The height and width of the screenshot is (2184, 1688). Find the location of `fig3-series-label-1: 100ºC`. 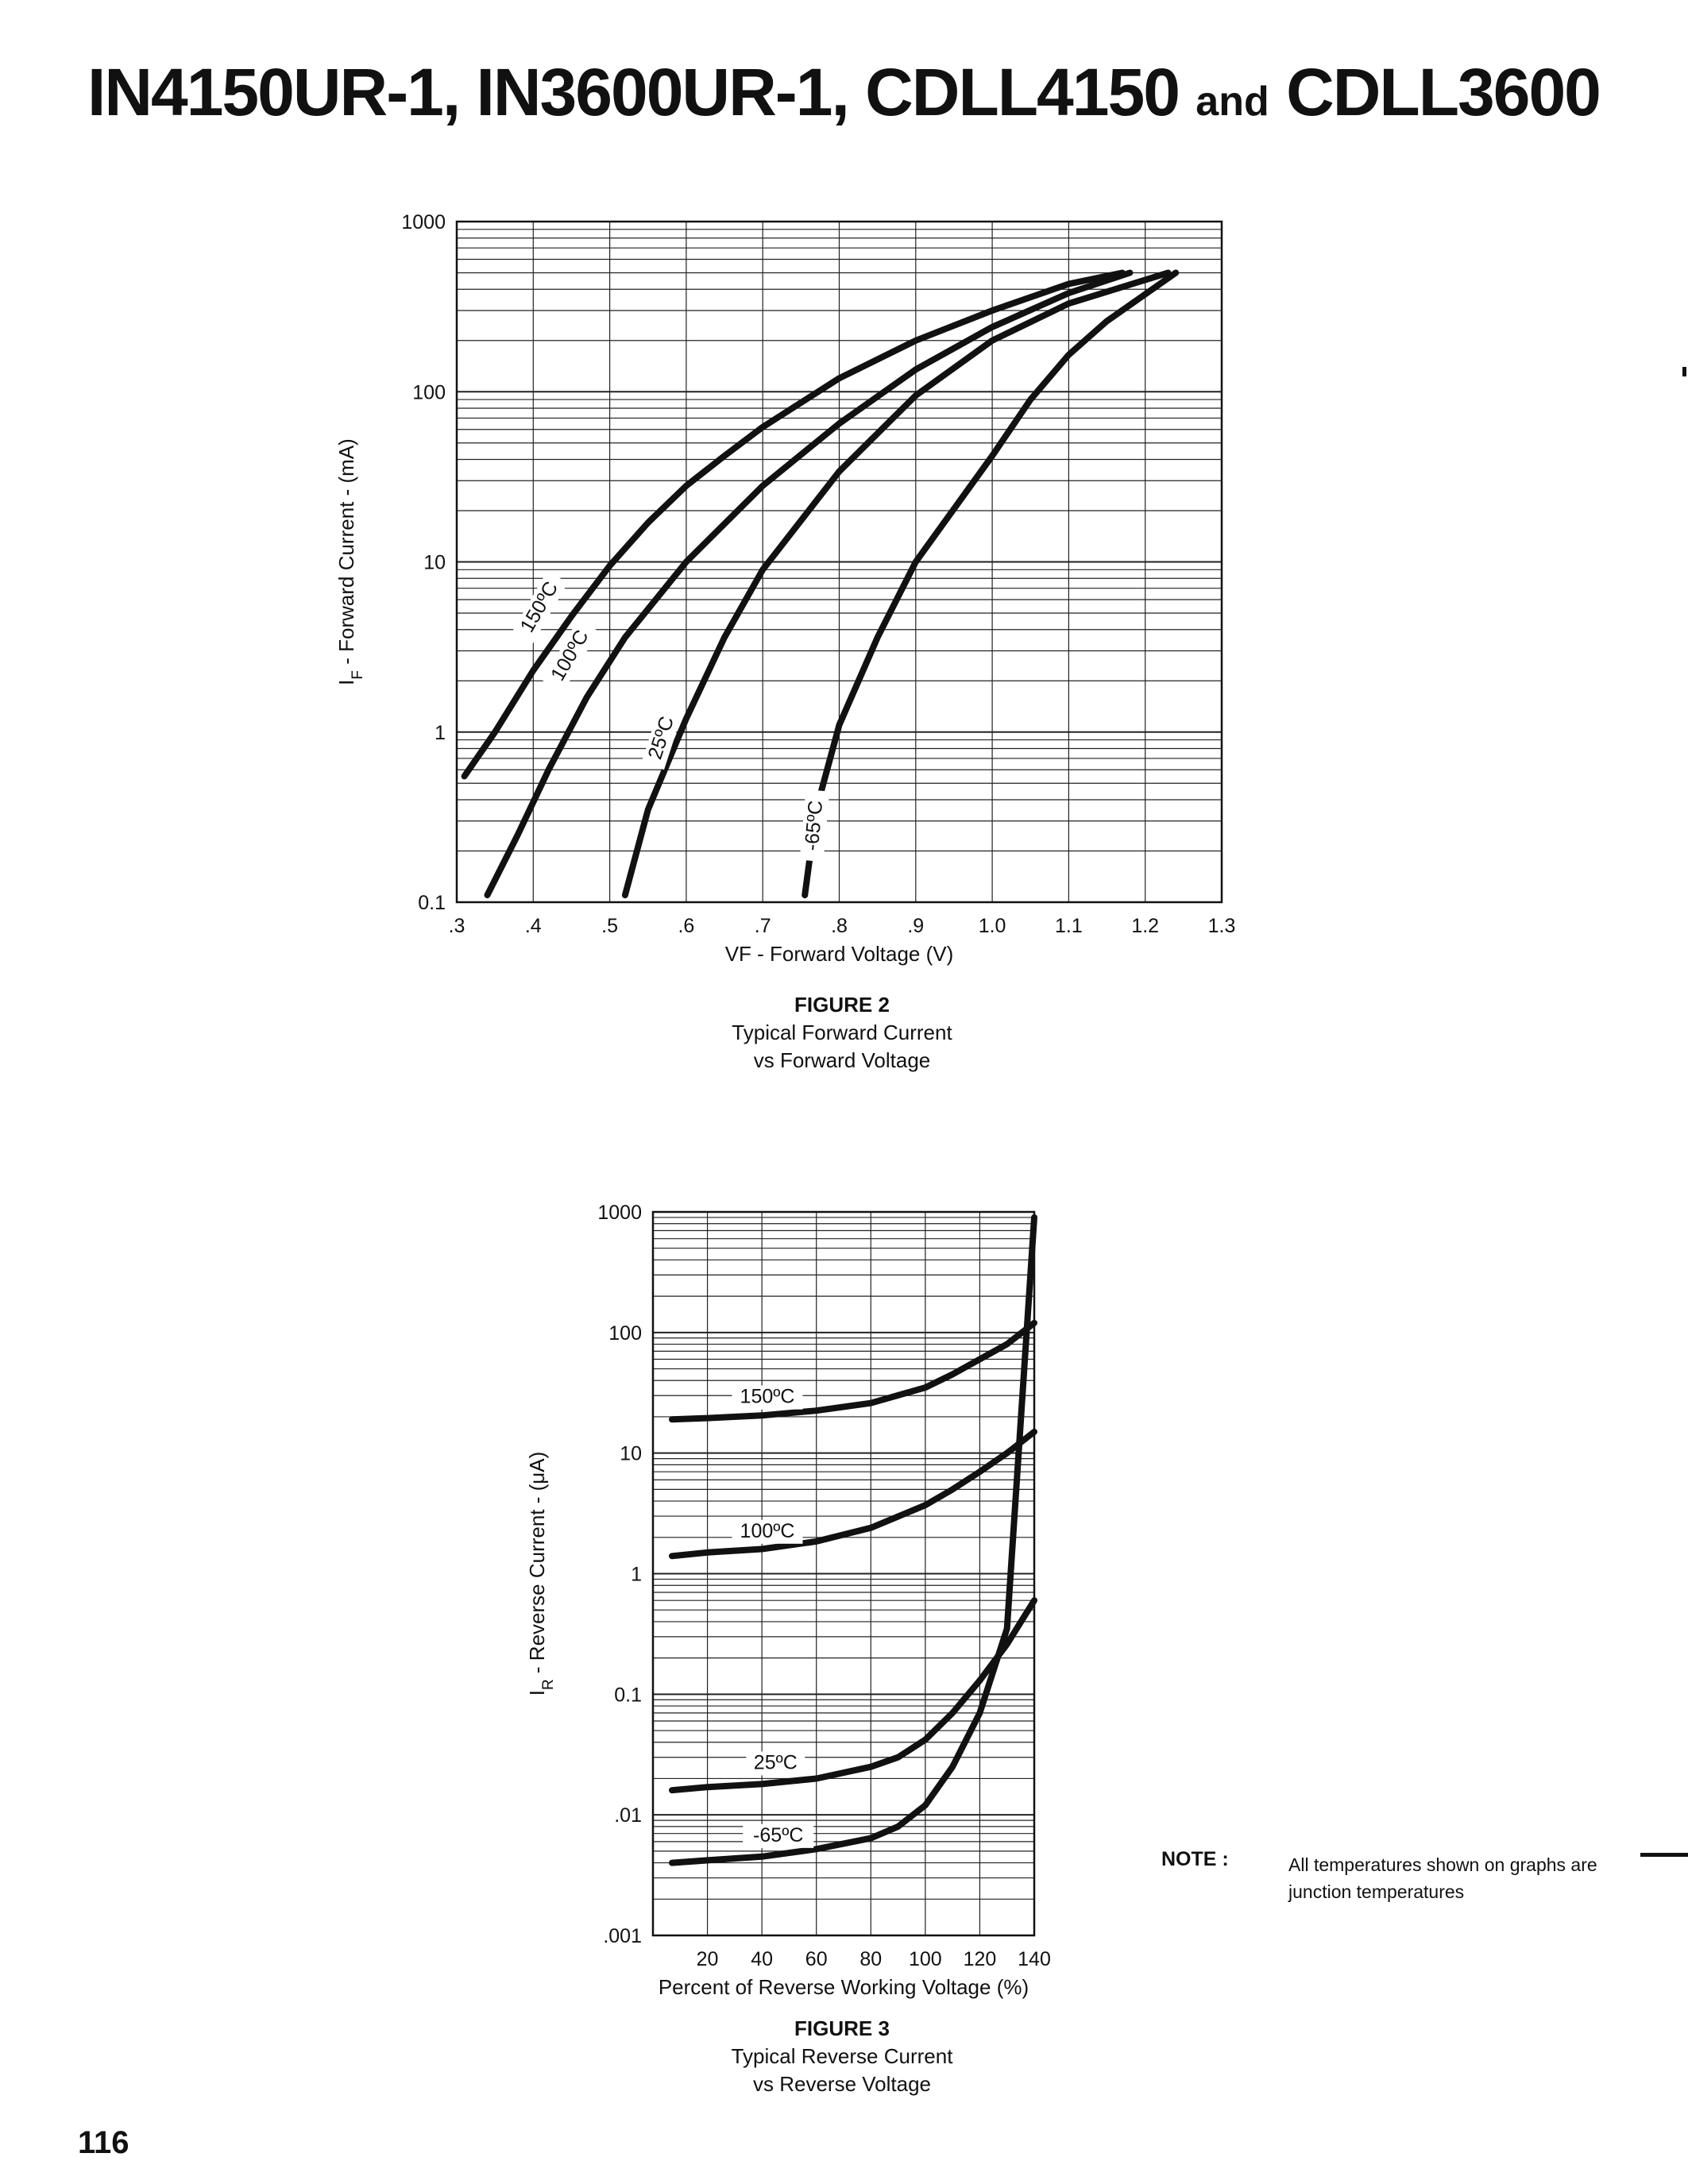

fig3-series-label-1: 100ºC is located at coordinates (768, 1531).